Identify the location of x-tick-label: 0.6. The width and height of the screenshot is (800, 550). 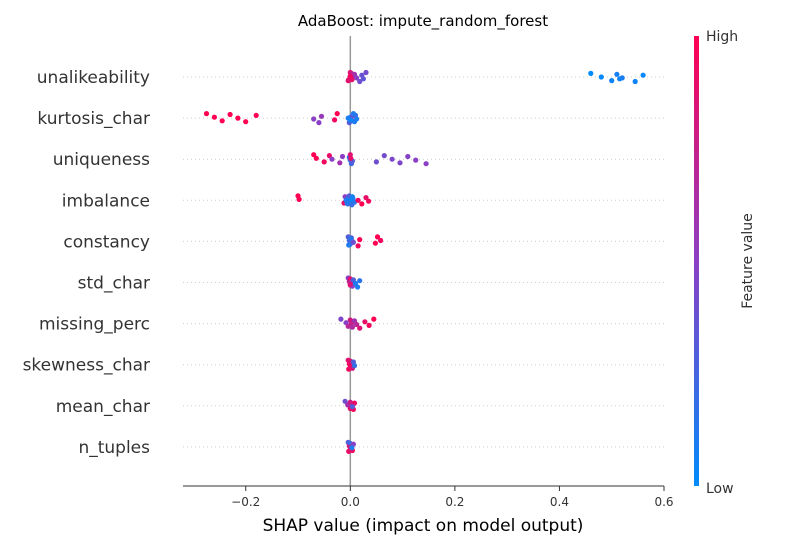
(663, 502).